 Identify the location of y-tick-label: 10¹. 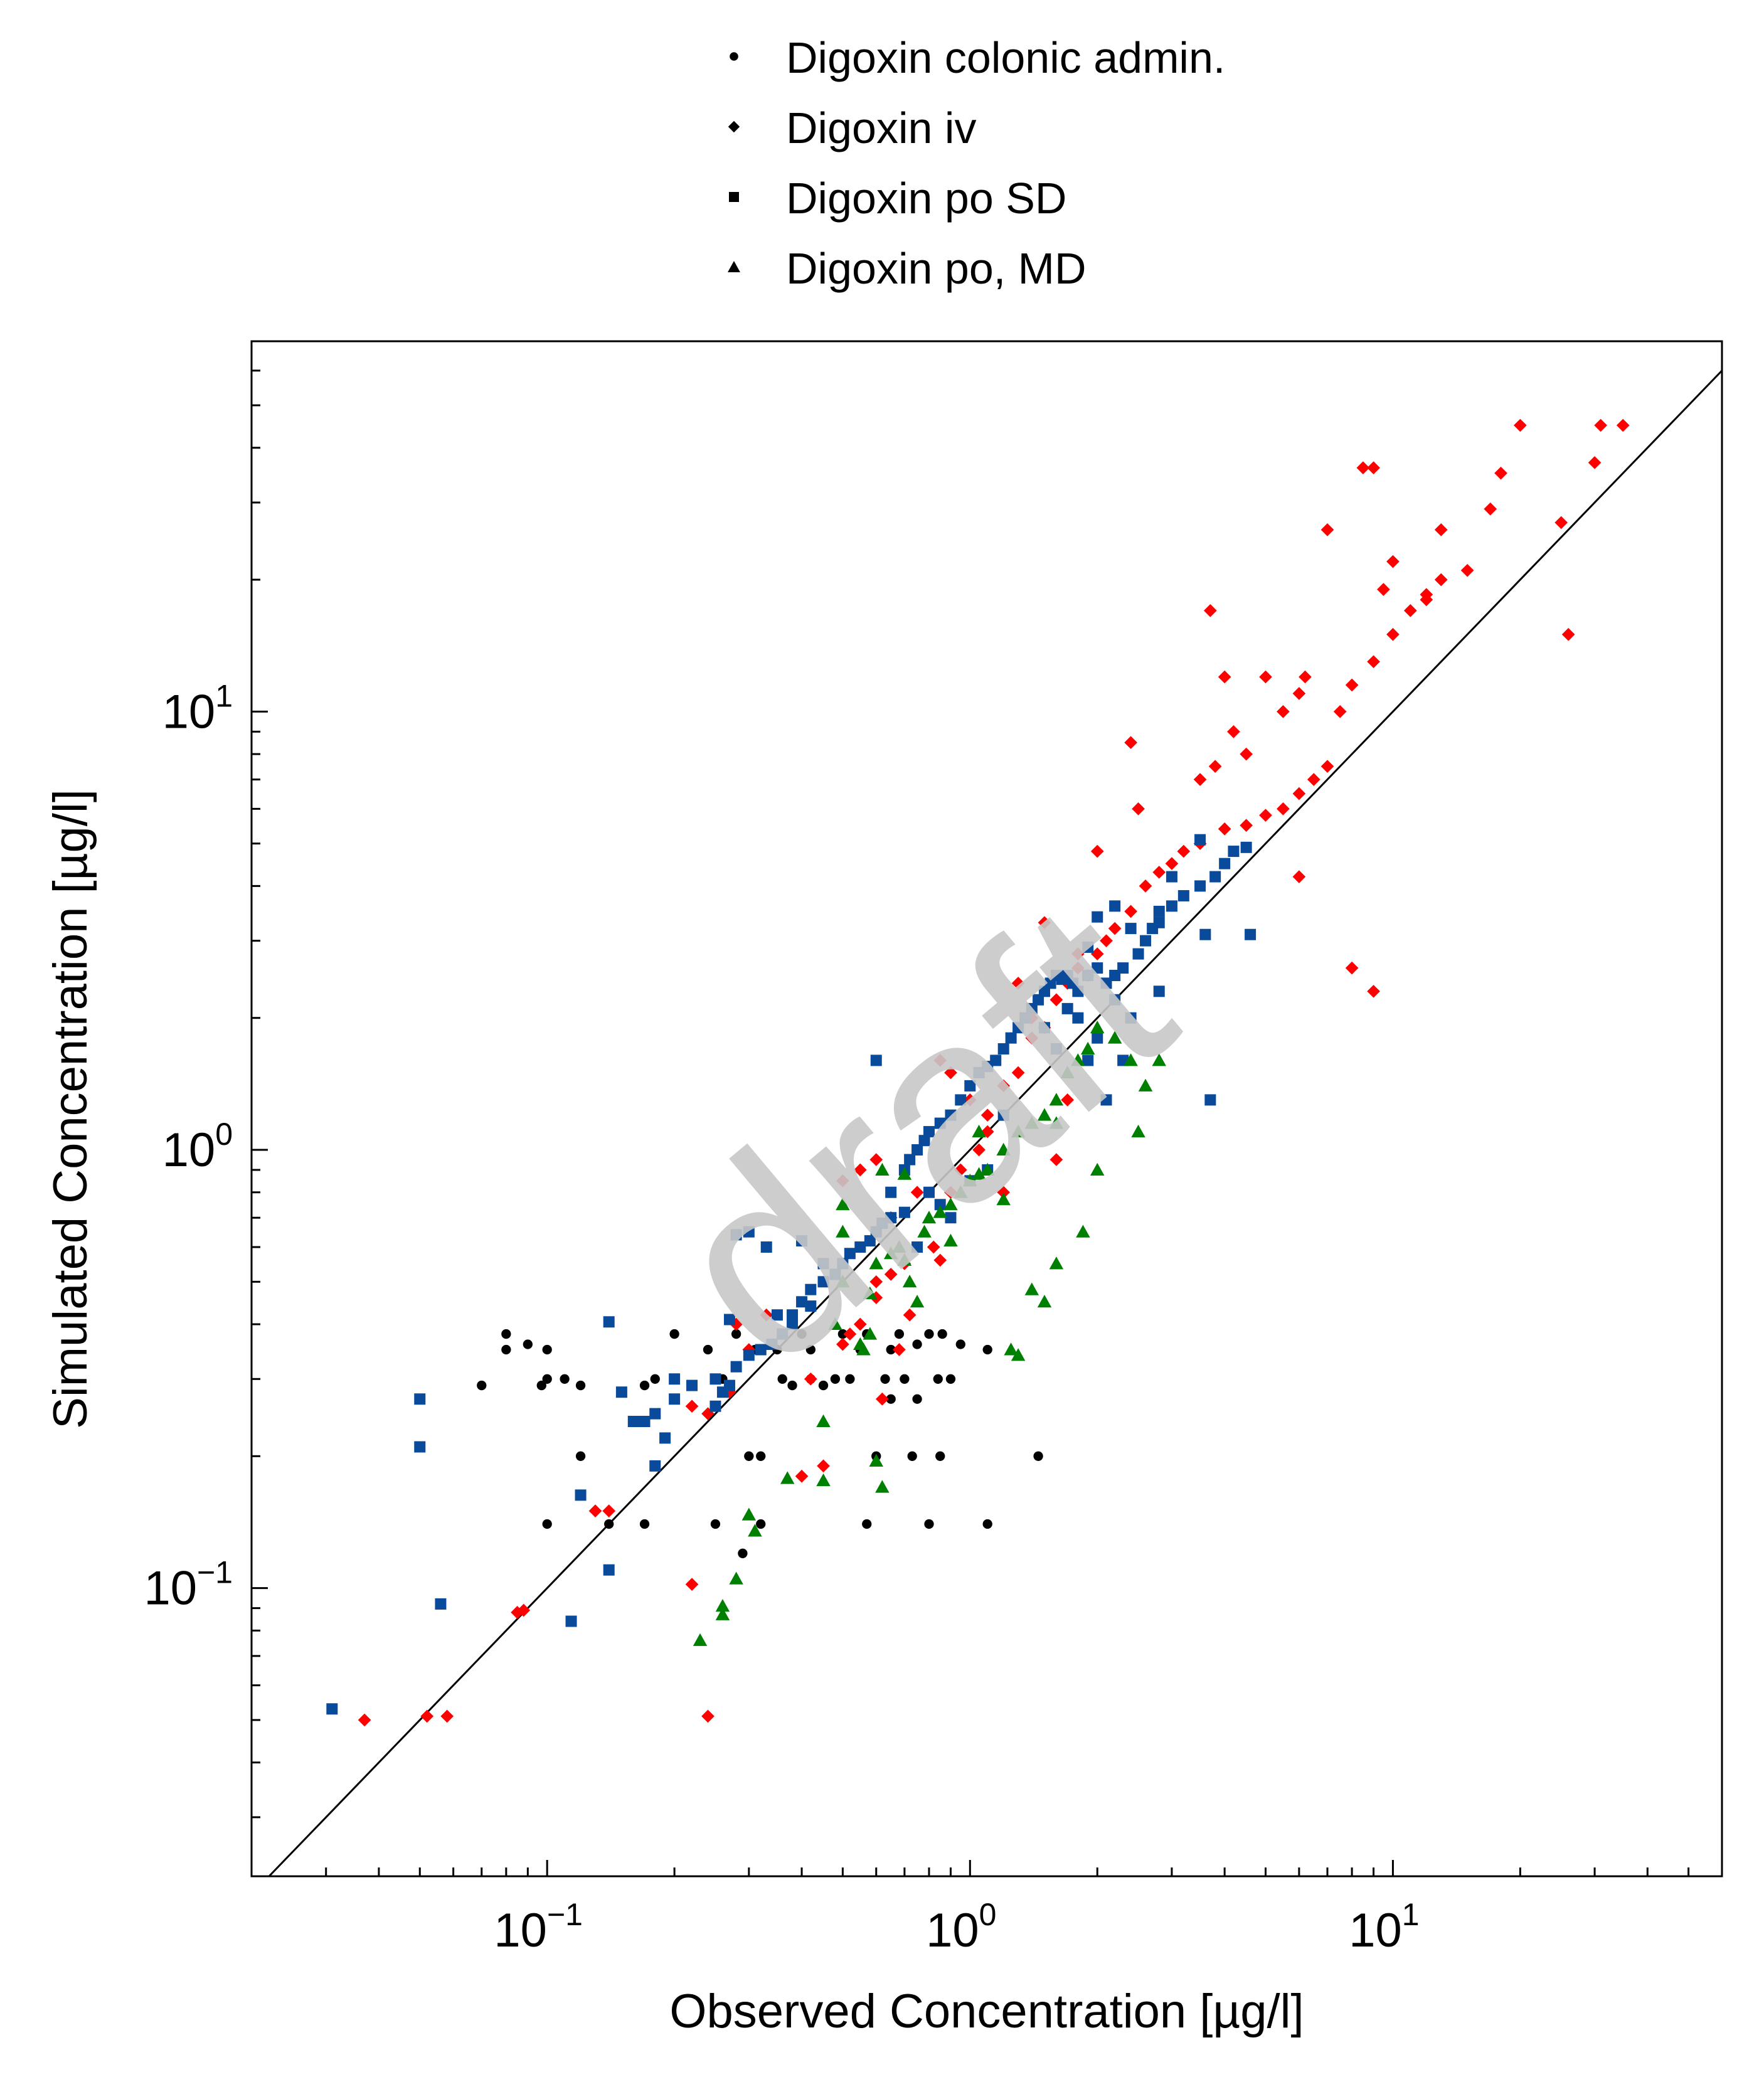
(197, 708).